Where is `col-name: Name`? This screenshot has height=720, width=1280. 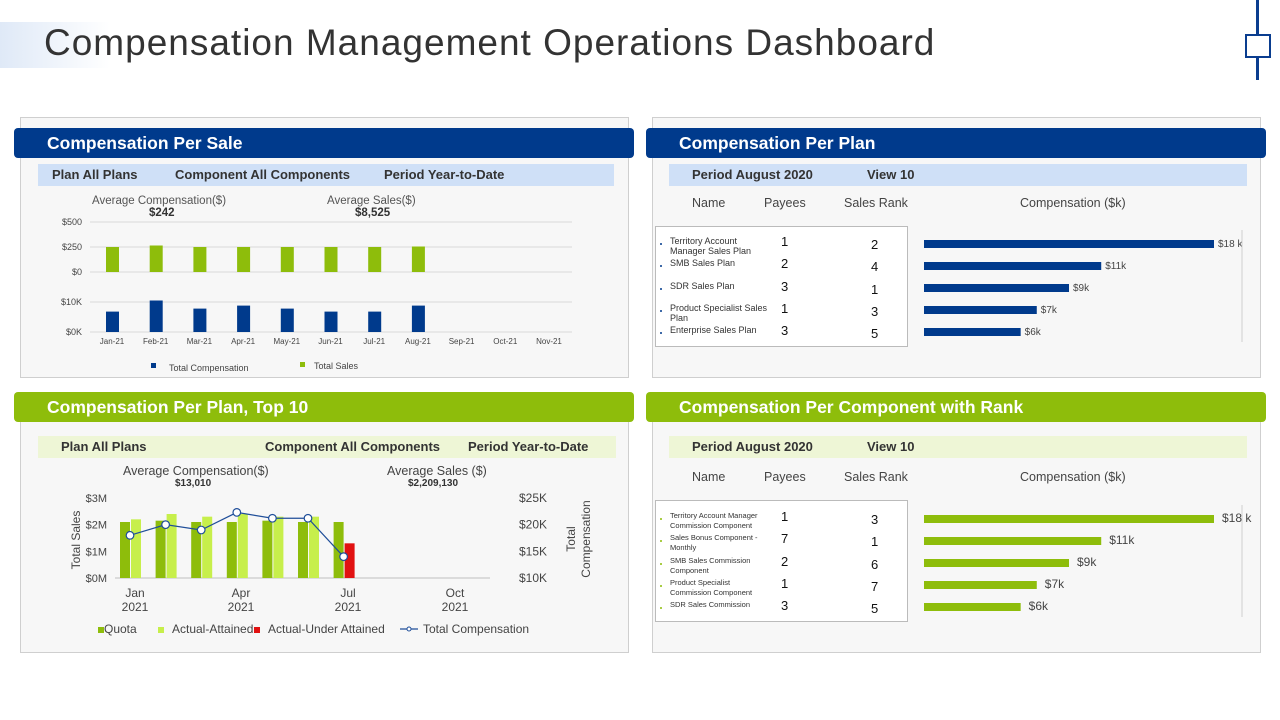 col-name: Name is located at coordinates (709, 477).